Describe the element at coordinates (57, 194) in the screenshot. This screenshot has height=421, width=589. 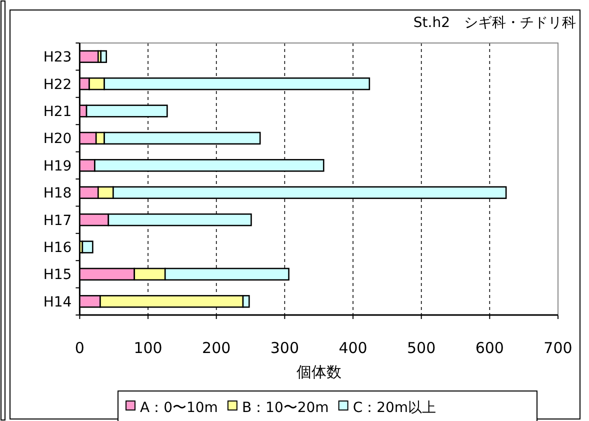
I see `y-tick-label: H18` at that location.